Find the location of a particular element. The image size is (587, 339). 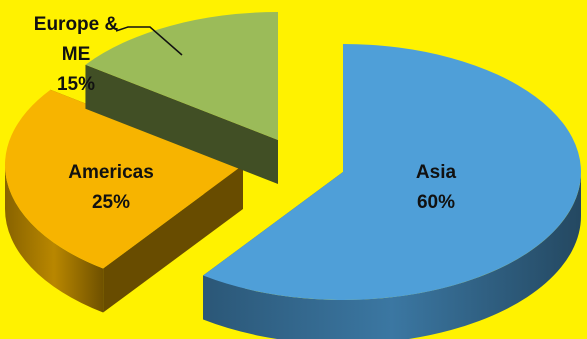

data-label-europe-me: Europe & ME 15% is located at coordinates (76, 54).